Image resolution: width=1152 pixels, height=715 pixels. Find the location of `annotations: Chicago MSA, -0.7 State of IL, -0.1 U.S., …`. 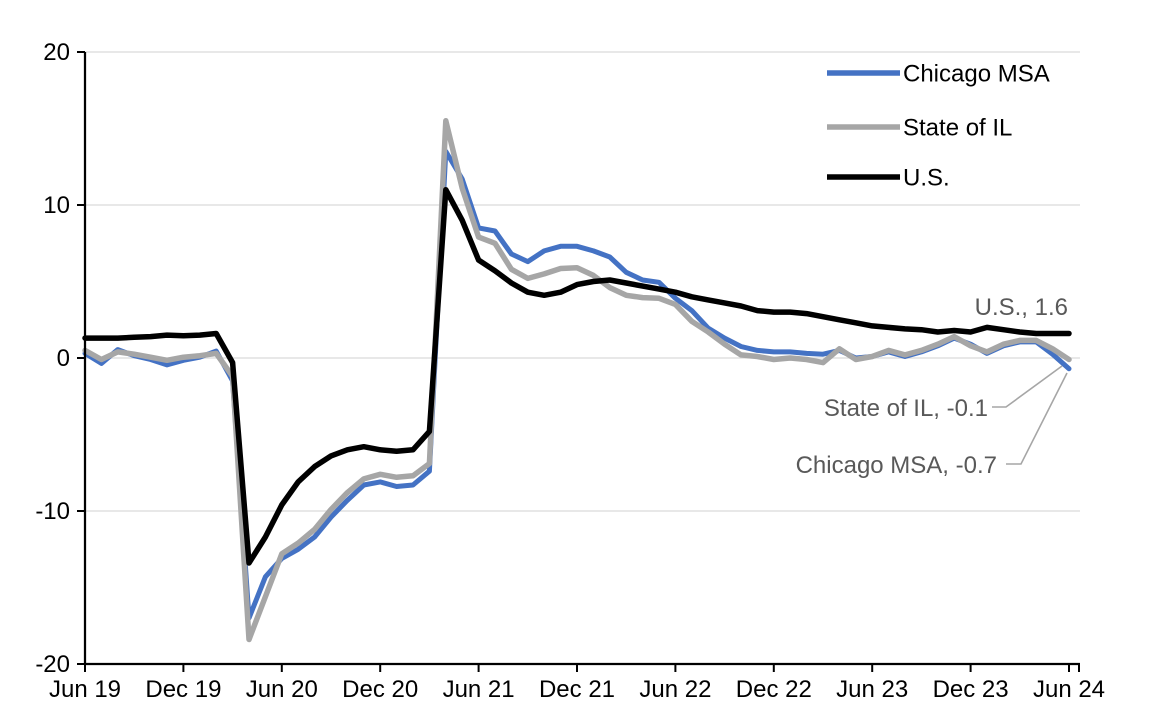

annotations: Chicago MSA, -0.7 State of IL, -0.1 U.S., … is located at coordinates (932, 386).